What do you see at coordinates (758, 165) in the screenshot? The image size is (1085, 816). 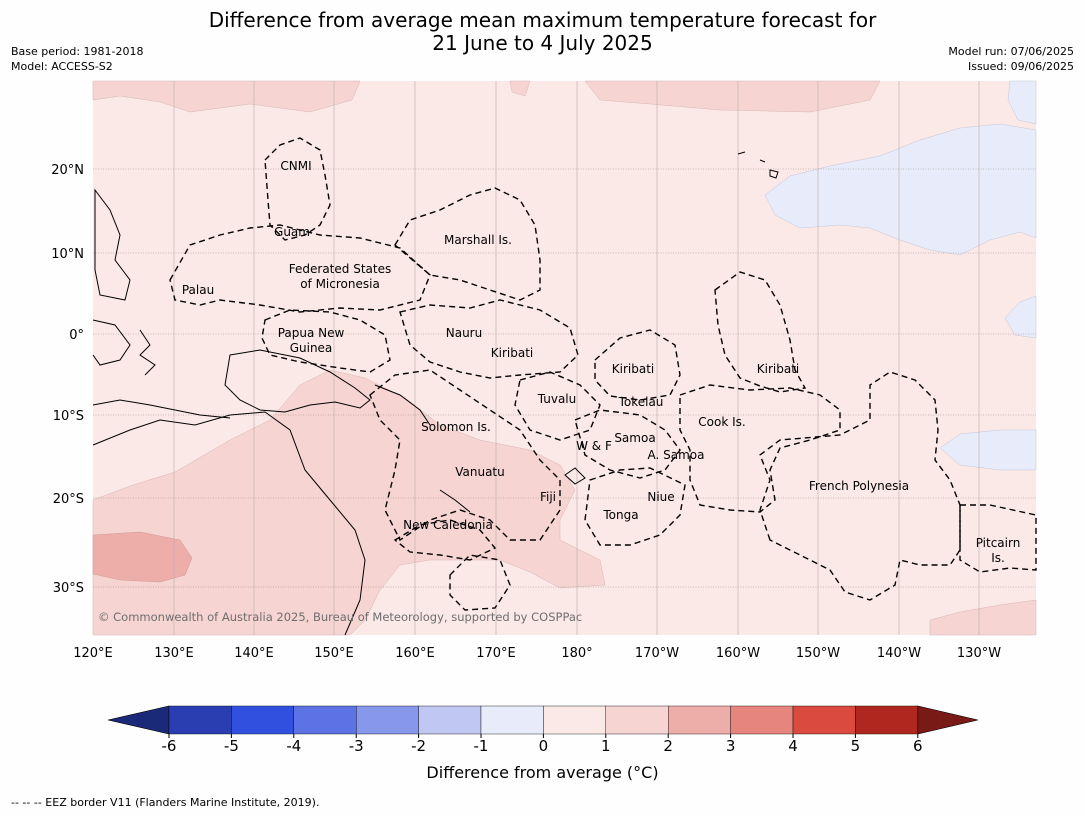 I see `coastline-hawaii` at bounding box center [758, 165].